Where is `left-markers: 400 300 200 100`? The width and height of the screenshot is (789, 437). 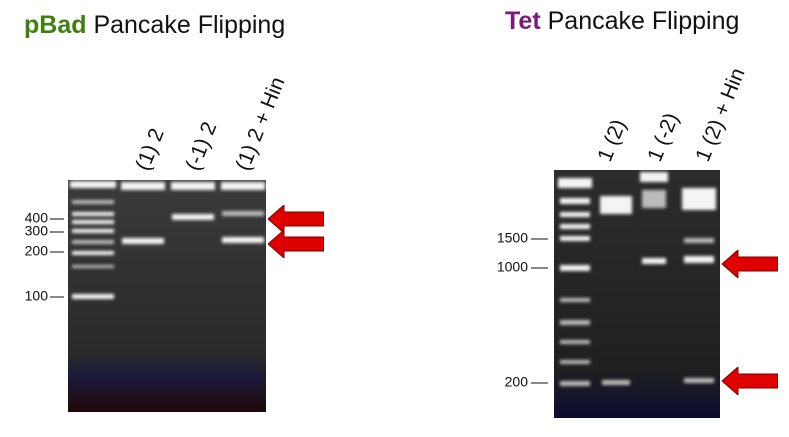
left-markers: 400 300 200 100 is located at coordinates (44, 257).